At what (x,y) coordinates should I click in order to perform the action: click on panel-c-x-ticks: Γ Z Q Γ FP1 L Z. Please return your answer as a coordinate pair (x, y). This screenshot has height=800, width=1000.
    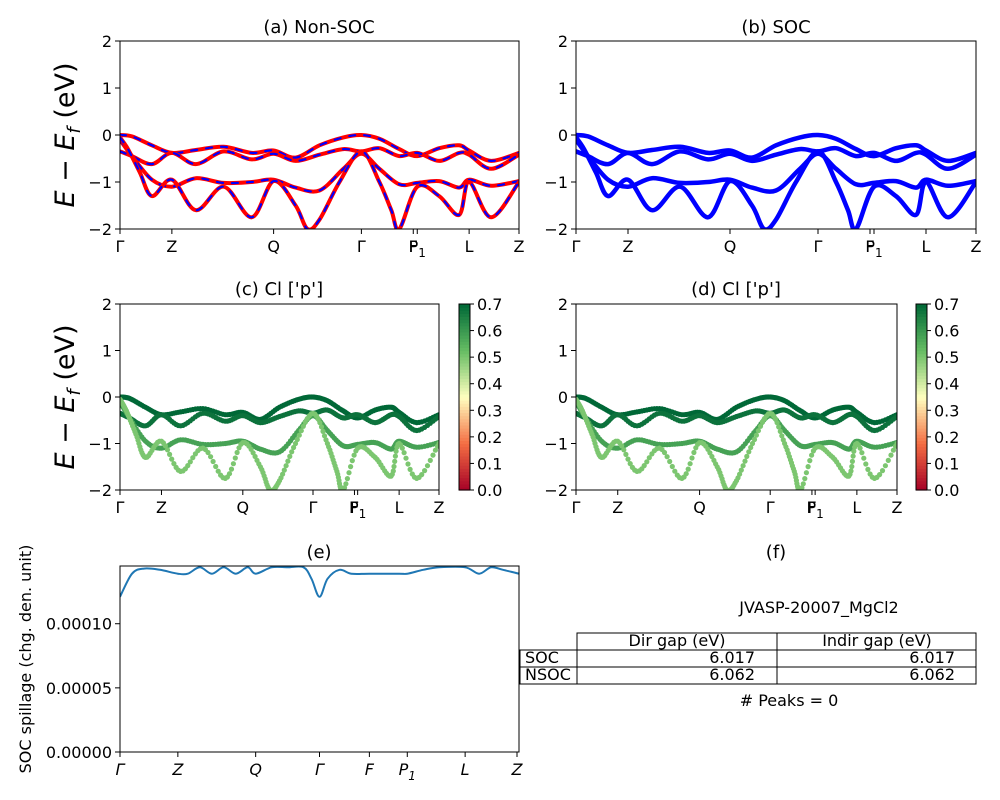
    Looking at the image, I should click on (280, 505).